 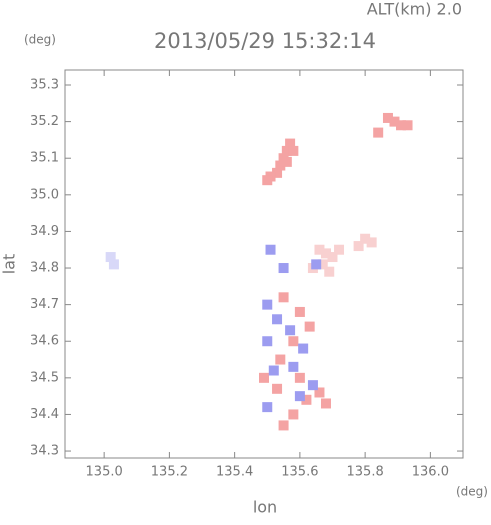 I want to click on chart-title: 2013/05/29 15:32:14, so click(x=265, y=41).